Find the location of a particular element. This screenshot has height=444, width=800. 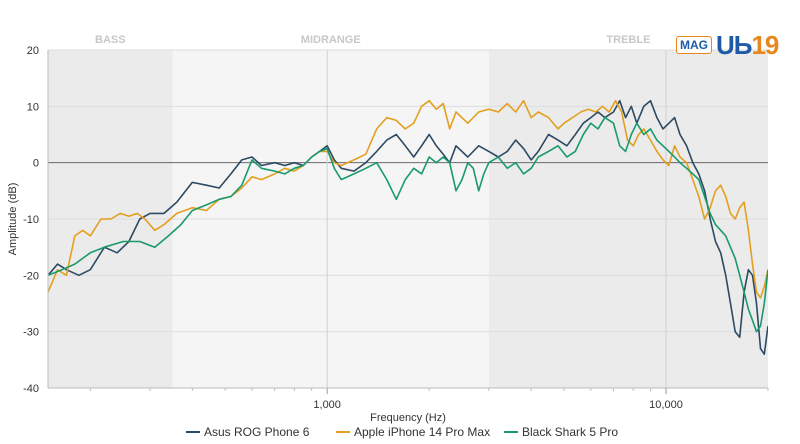

legend-item-black-shark-5-pro: Black Shark 5 Pro is located at coordinates (561, 432).